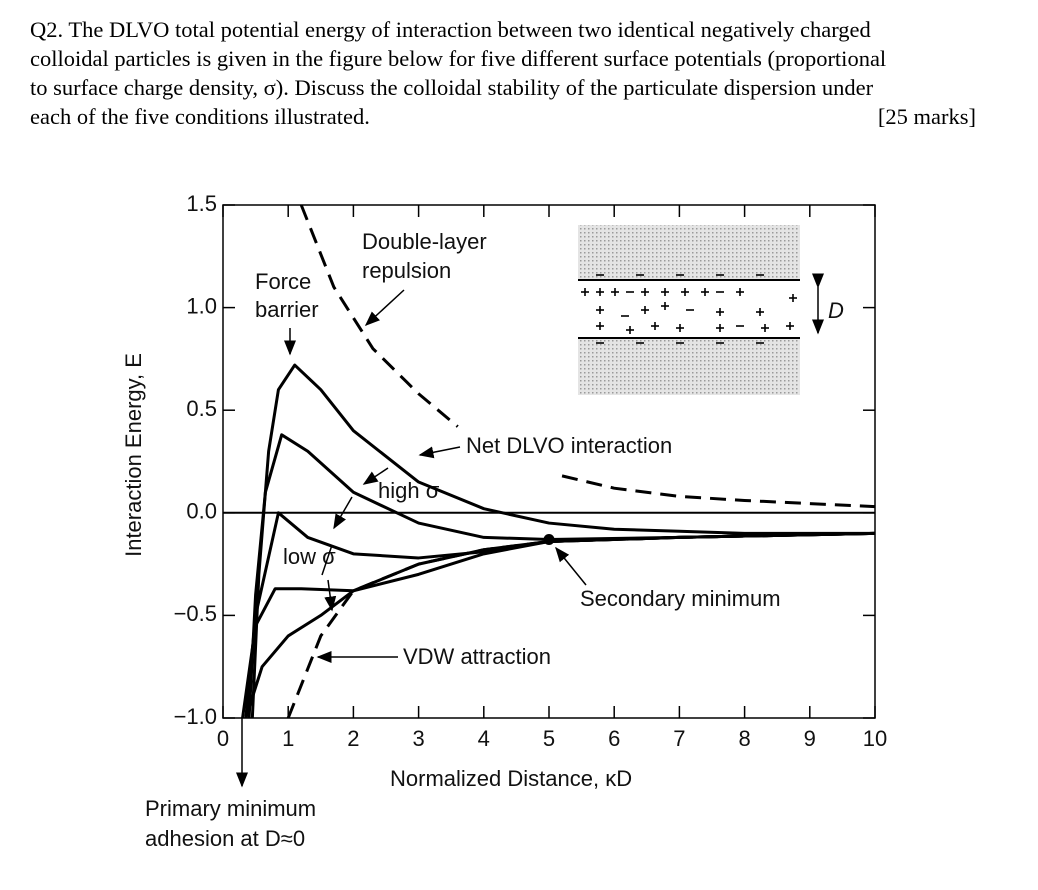  What do you see at coordinates (201, 408) in the screenshot?
I see `y-tick-label: 0.5` at bounding box center [201, 408].